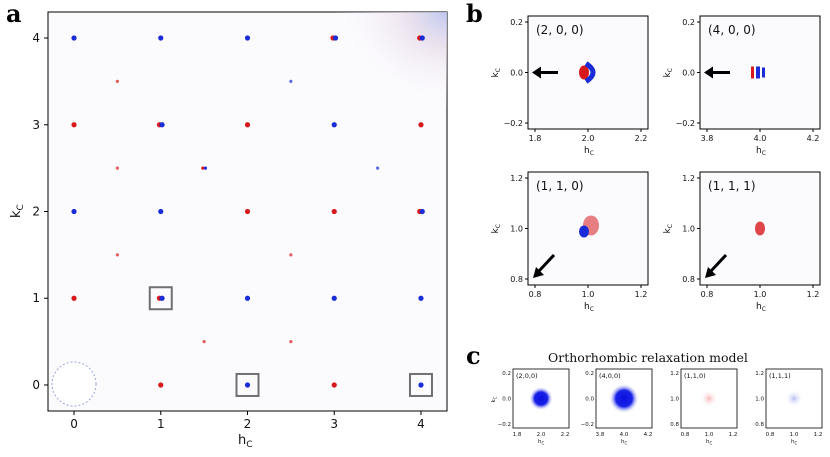  I want to click on model-2-y-tick-label-1: 1.0, so click(674, 400).